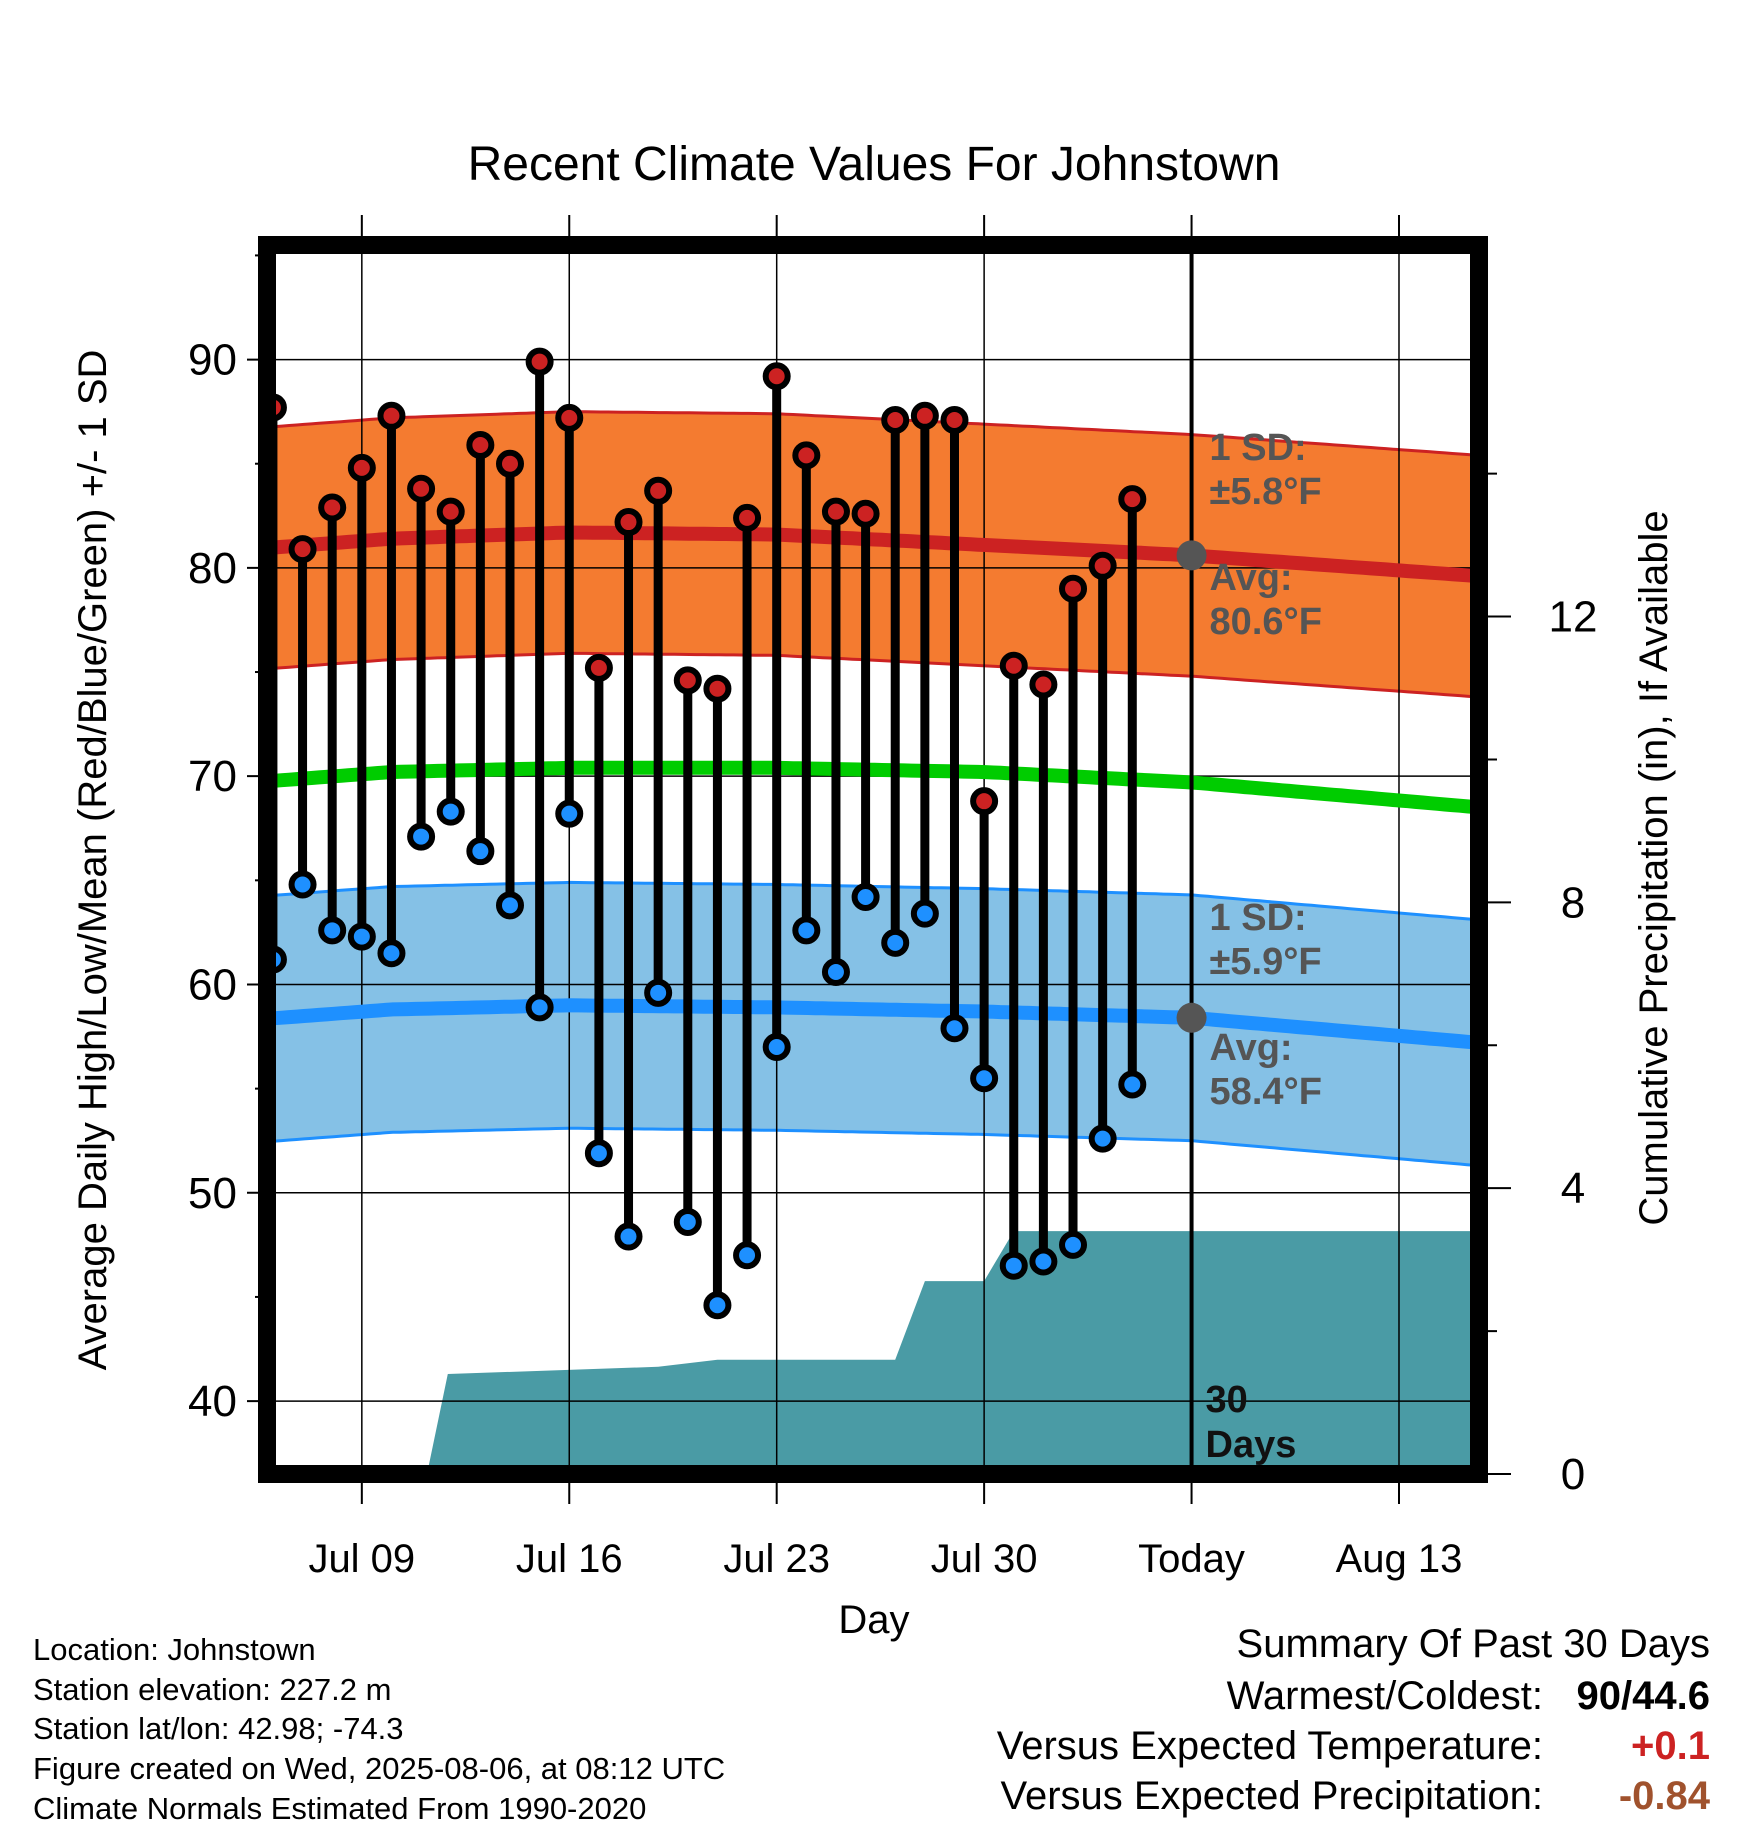  I want to click on warmest-coldest-value: 90/44.6, so click(1643, 1696).